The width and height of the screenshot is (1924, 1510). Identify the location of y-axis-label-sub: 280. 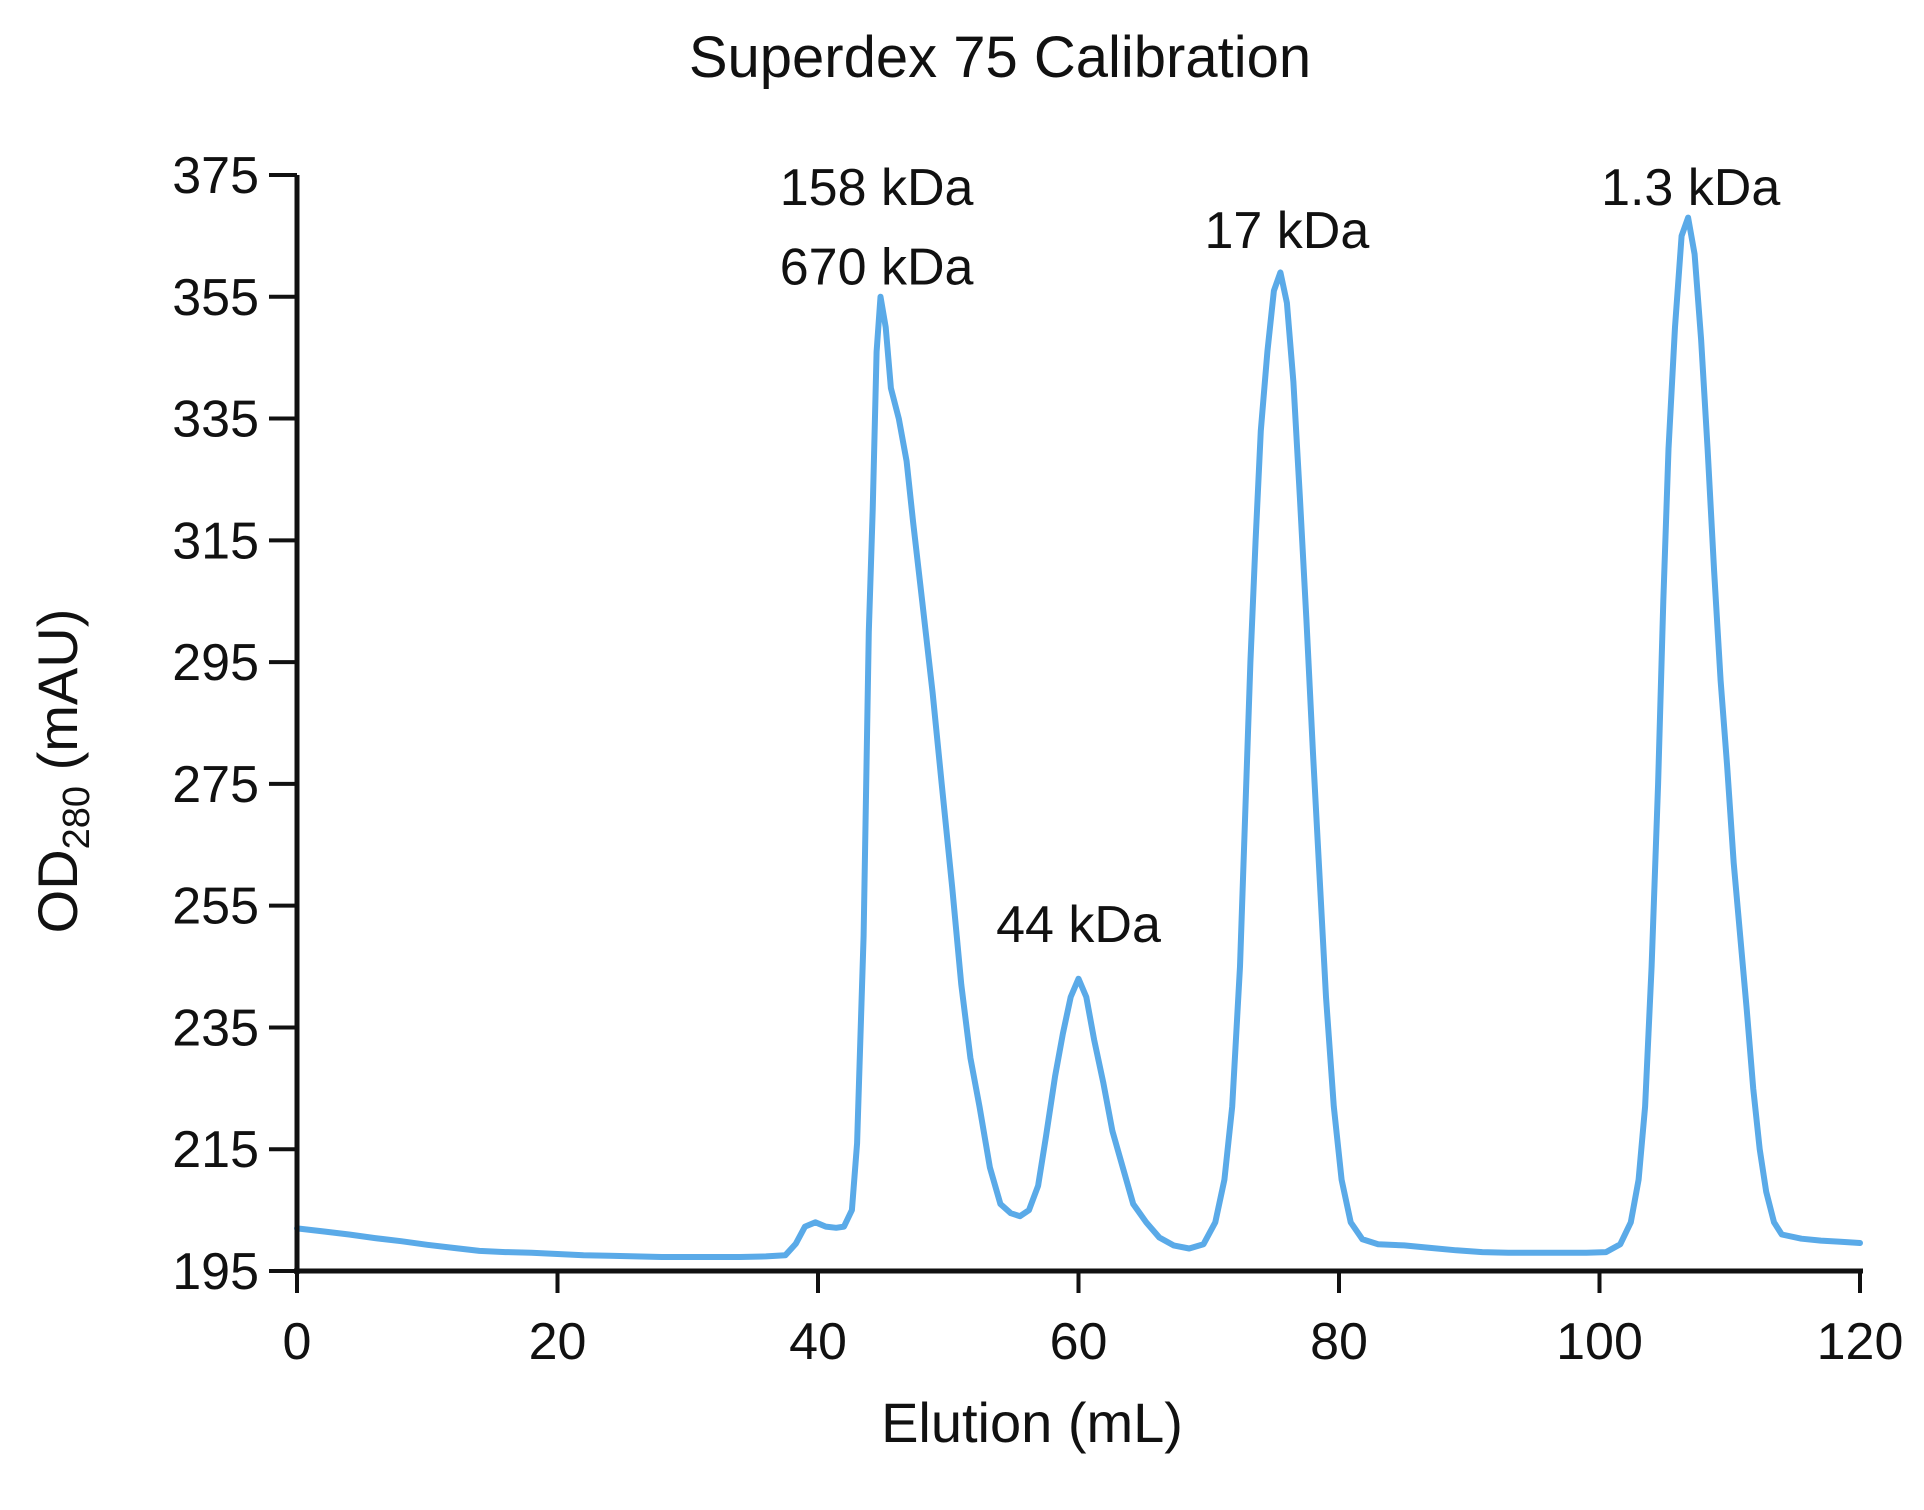
(77, 817).